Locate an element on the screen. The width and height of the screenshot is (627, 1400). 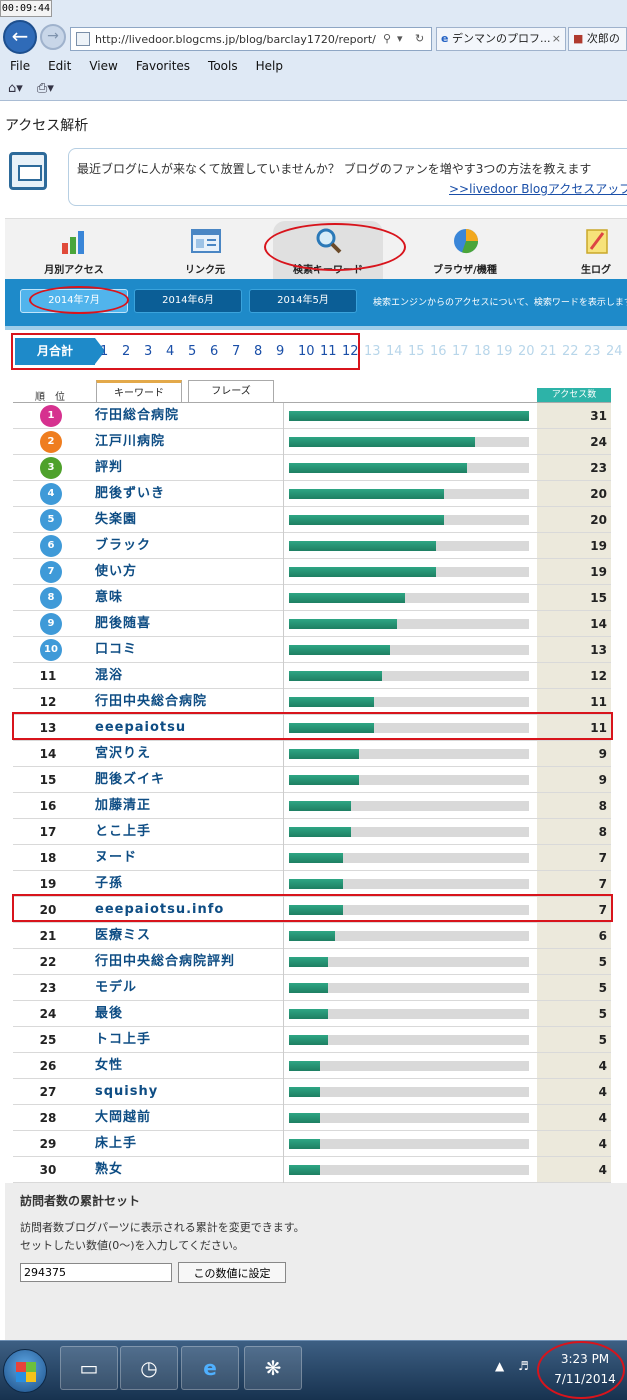
set-count-button: この数値に設定 is located at coordinates (232, 1272).